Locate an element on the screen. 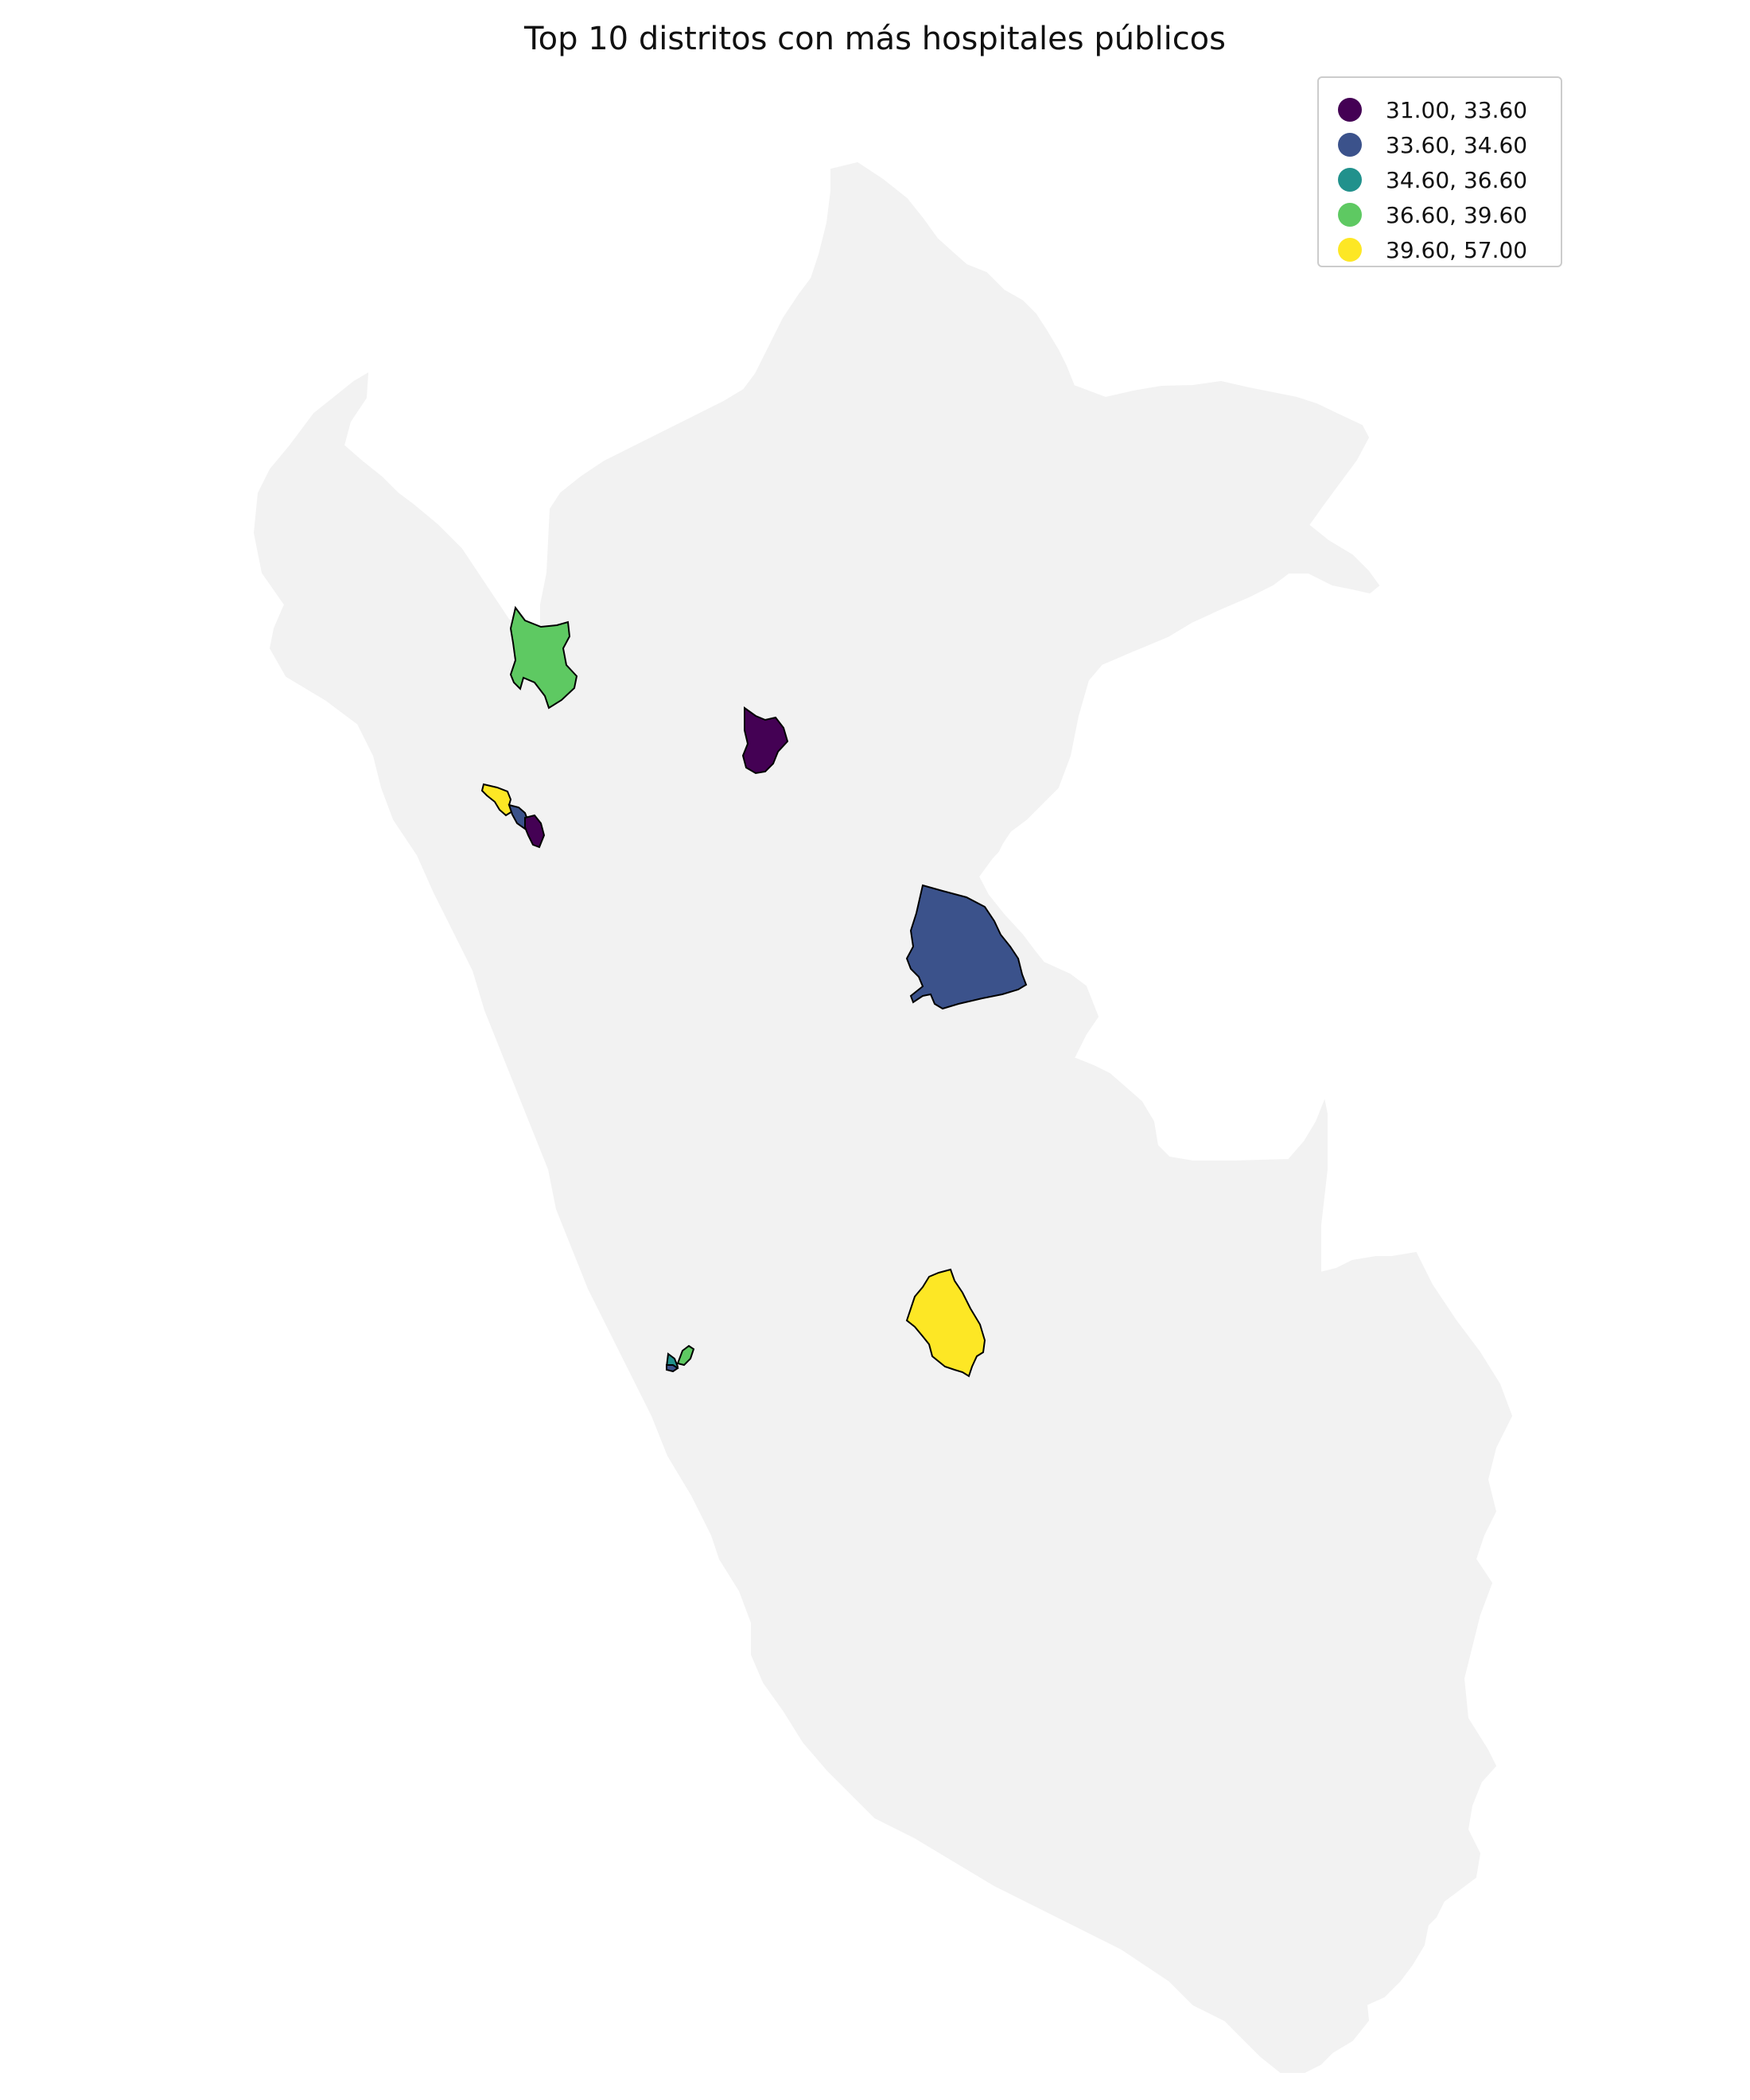 The image size is (1750, 2100). district-lima-blue is located at coordinates (672, 1368).